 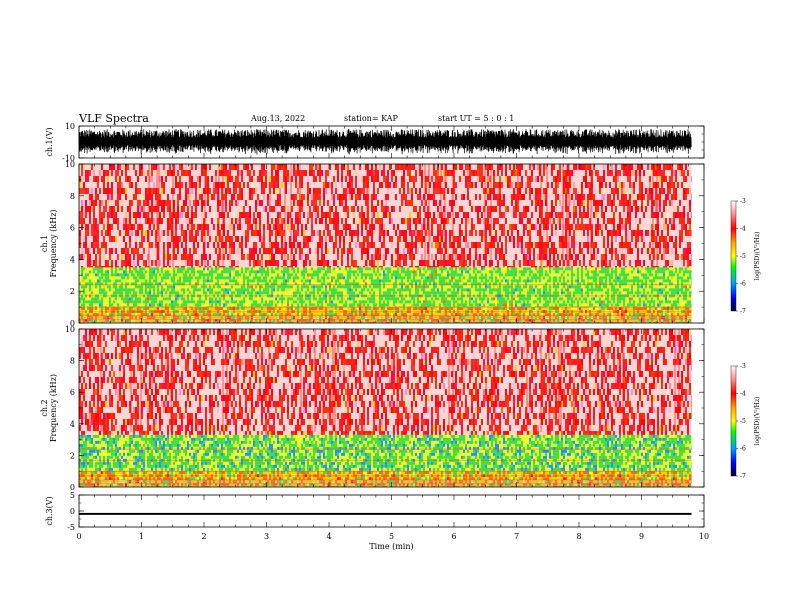 I want to click on panel2-ytick-label: 8, so click(x=72, y=196).